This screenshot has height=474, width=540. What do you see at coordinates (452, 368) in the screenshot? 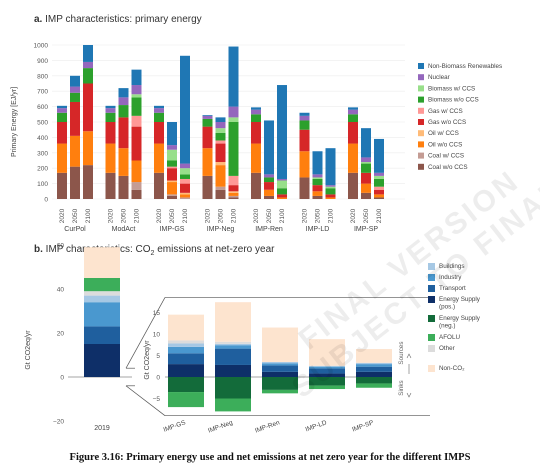
I see `legend-label: Non-CO₂` at bounding box center [452, 368].